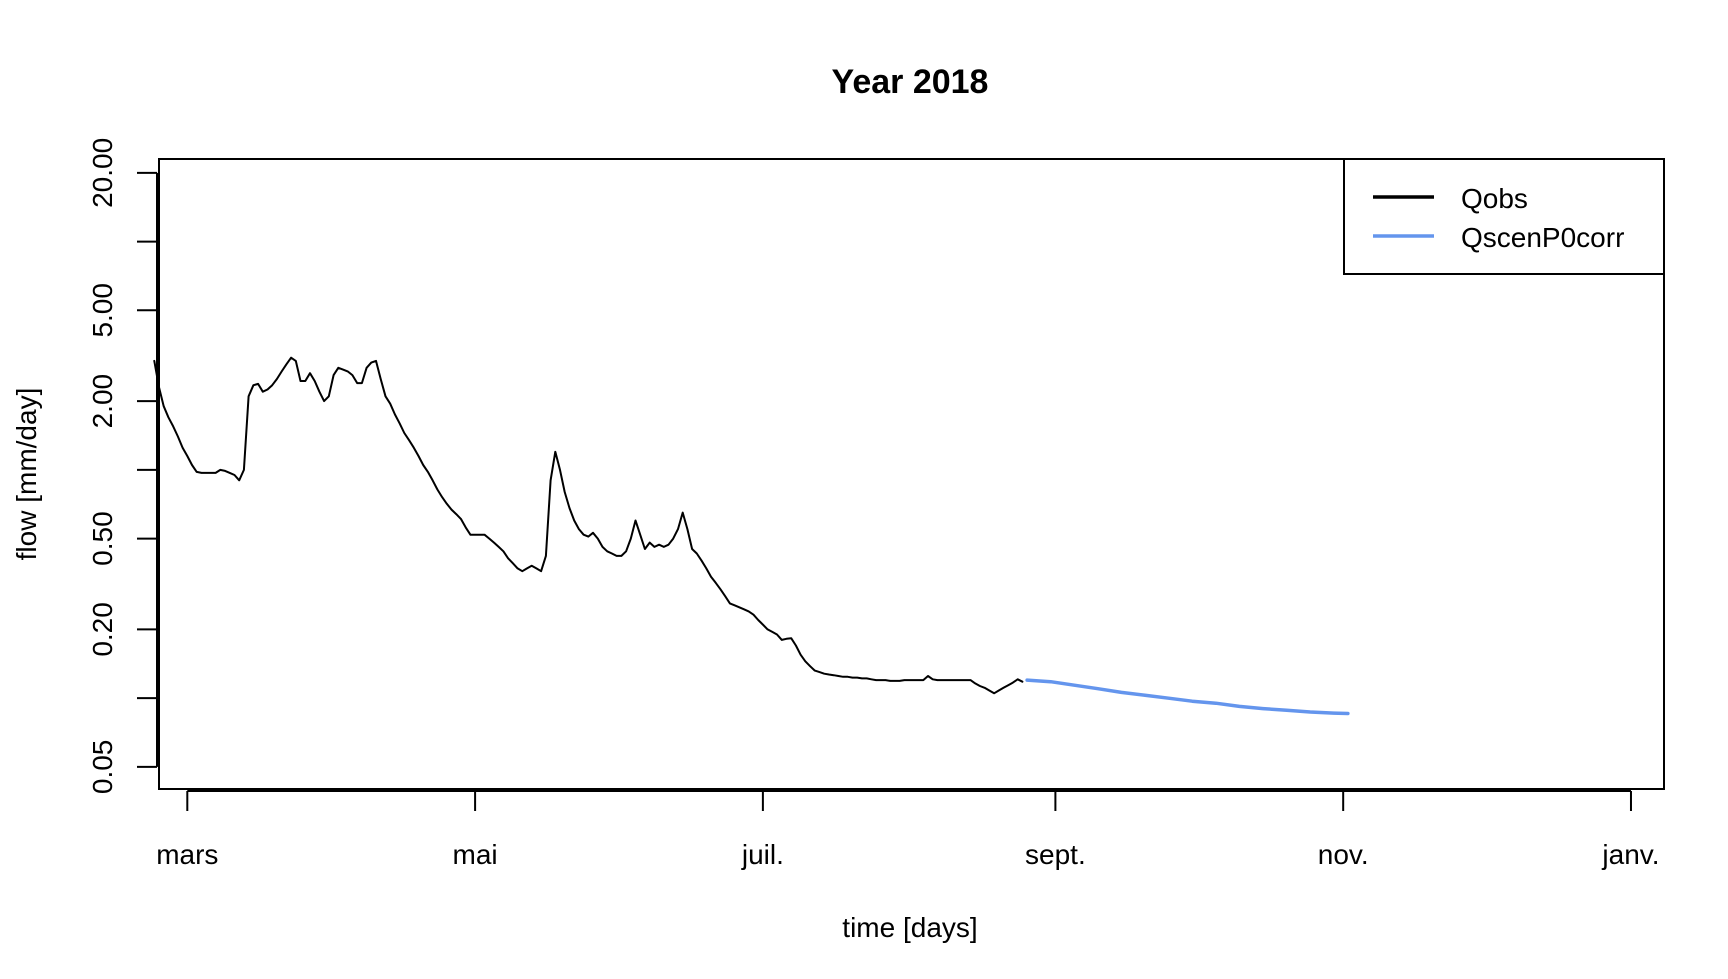 This screenshot has width=1728, height=979. Describe the element at coordinates (26, 474) in the screenshot. I see `y-axis-label: flow [mm/day]` at that location.